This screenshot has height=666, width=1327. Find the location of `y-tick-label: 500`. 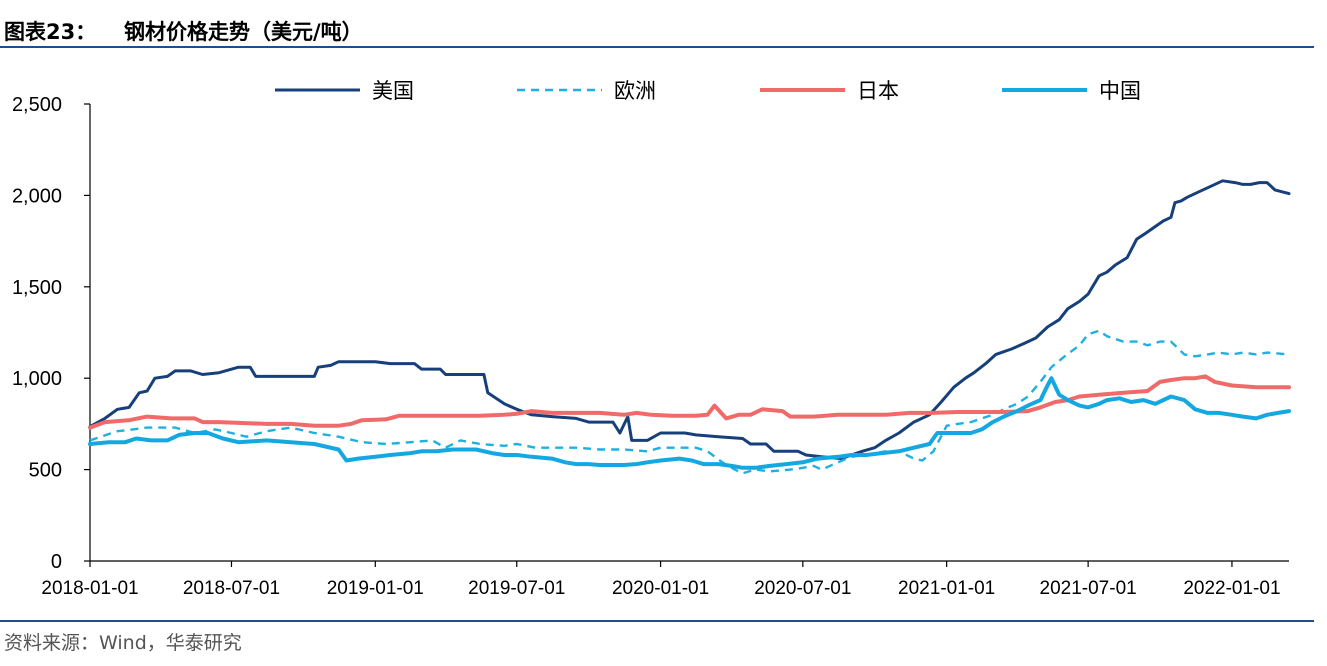

y-tick-label: 500 is located at coordinates (45, 471).